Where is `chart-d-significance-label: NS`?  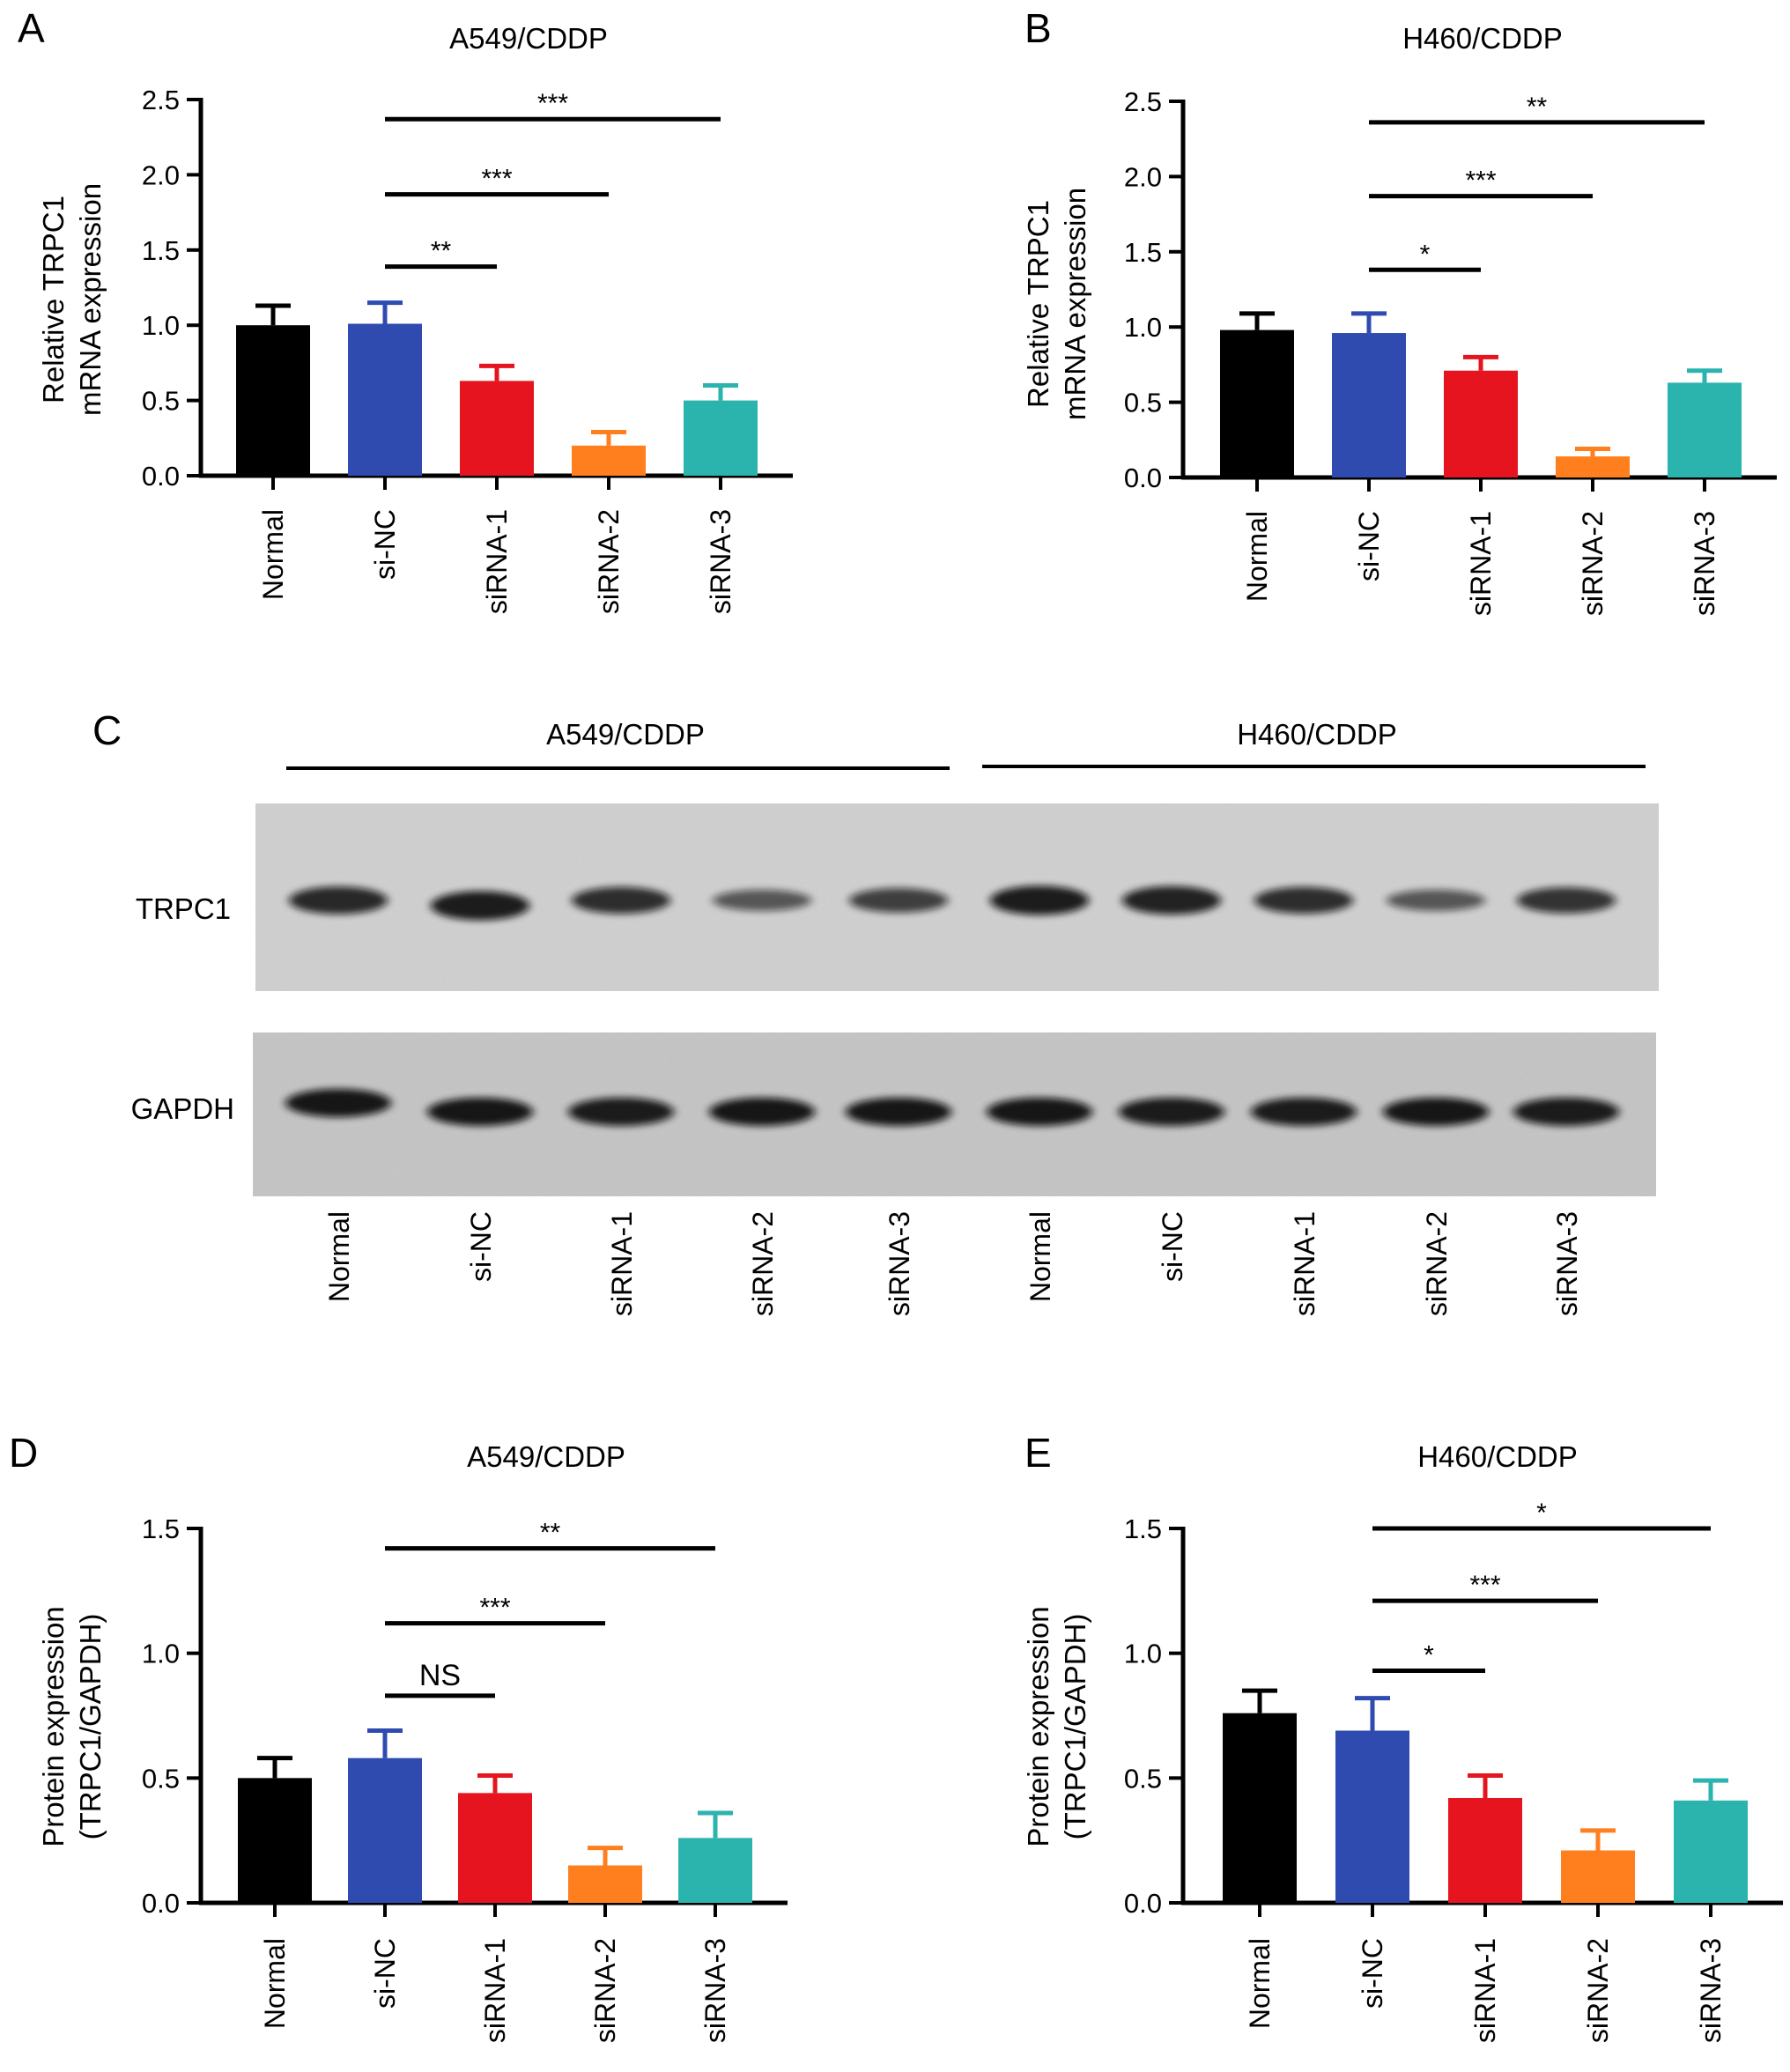
chart-d-significance-label: NS is located at coordinates (440, 1675).